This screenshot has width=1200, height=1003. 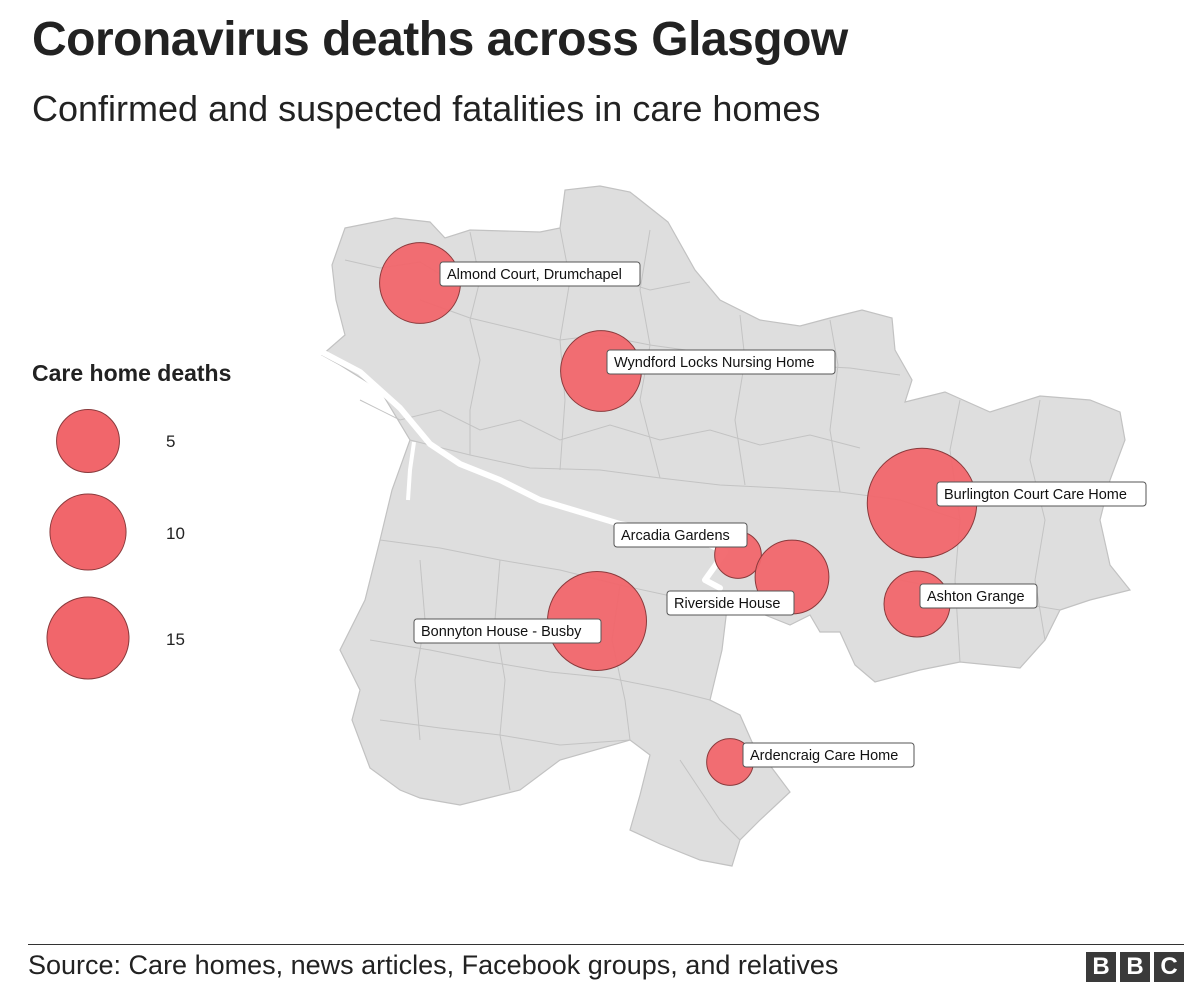 I want to click on care-home-label: Arcadia Gardens, so click(x=680, y=535).